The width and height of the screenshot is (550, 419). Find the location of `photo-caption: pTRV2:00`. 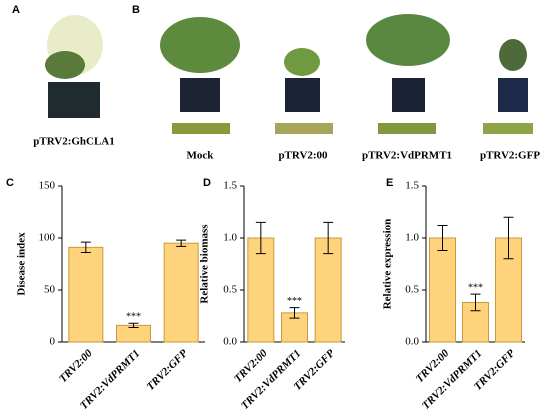

photo-caption: pTRV2:00 is located at coordinates (303, 156).